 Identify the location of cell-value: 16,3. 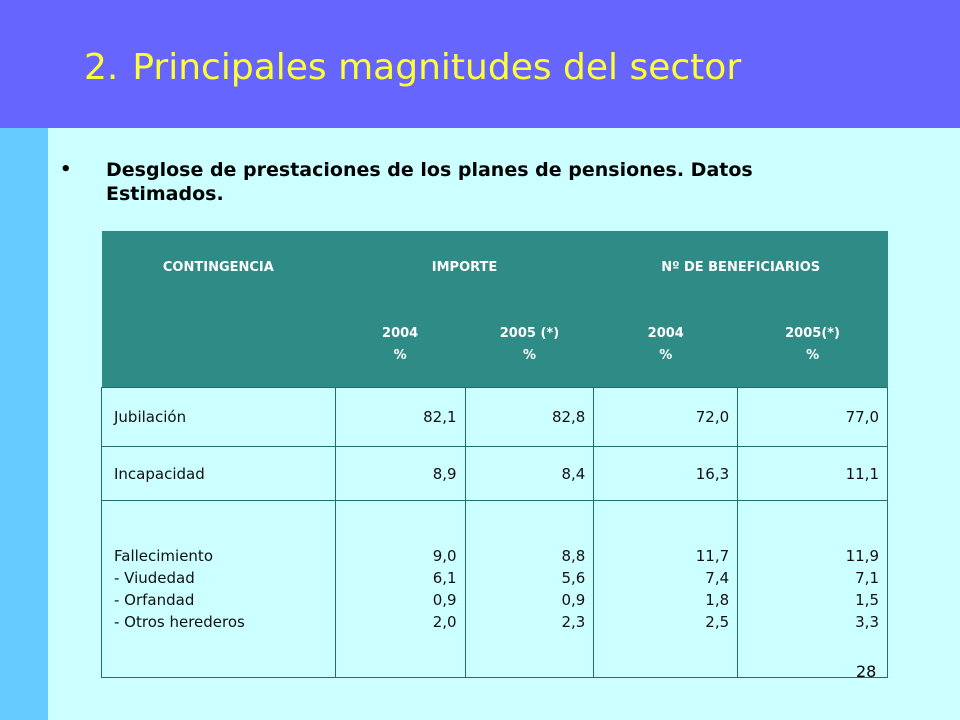
(666, 473).